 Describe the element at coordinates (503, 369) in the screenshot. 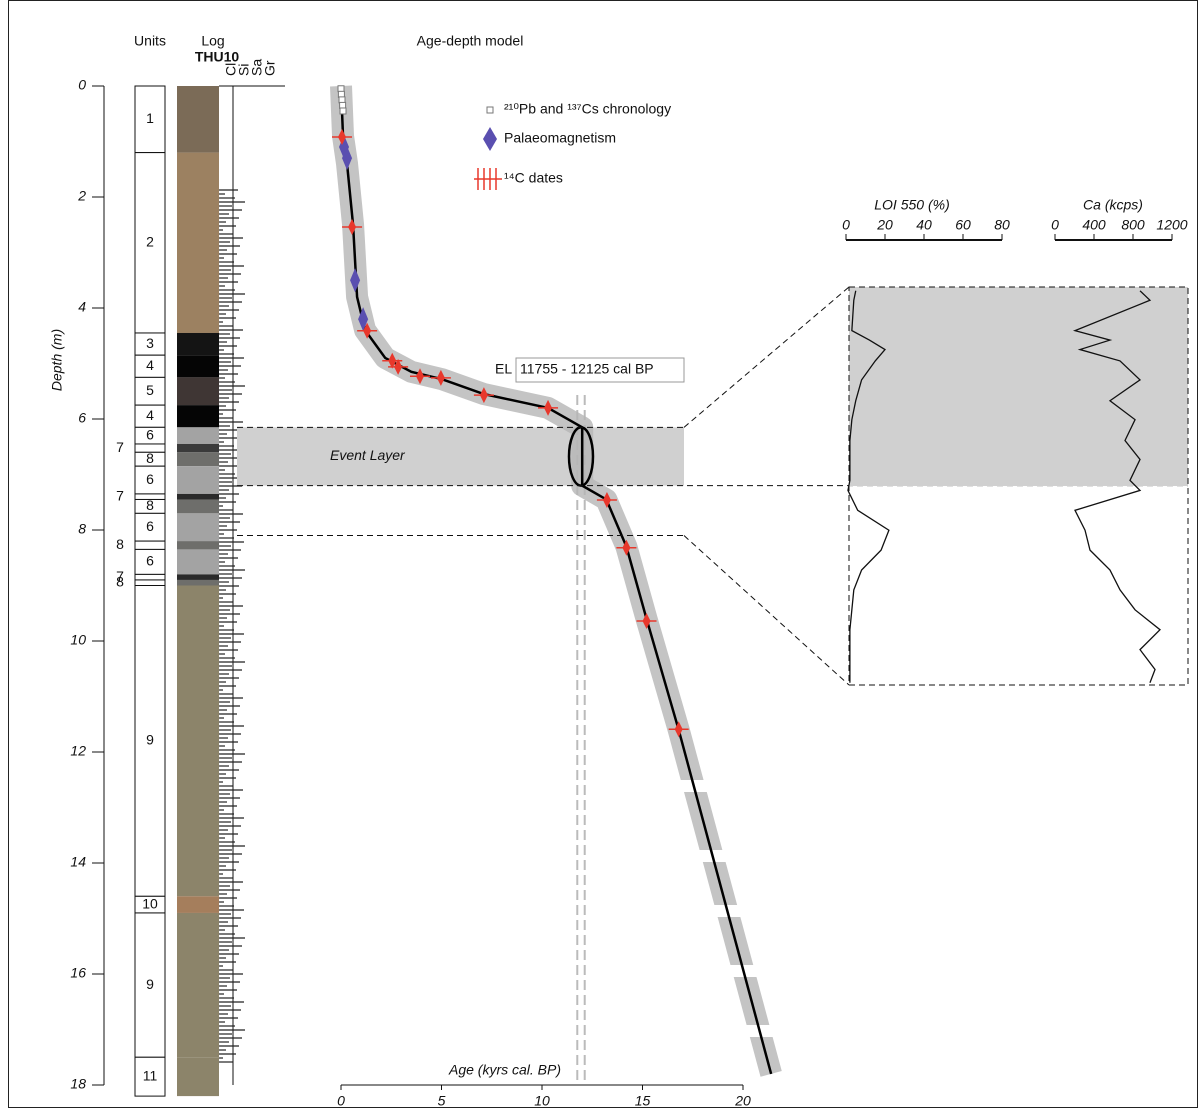

I see `event-age-prefix: EL` at that location.